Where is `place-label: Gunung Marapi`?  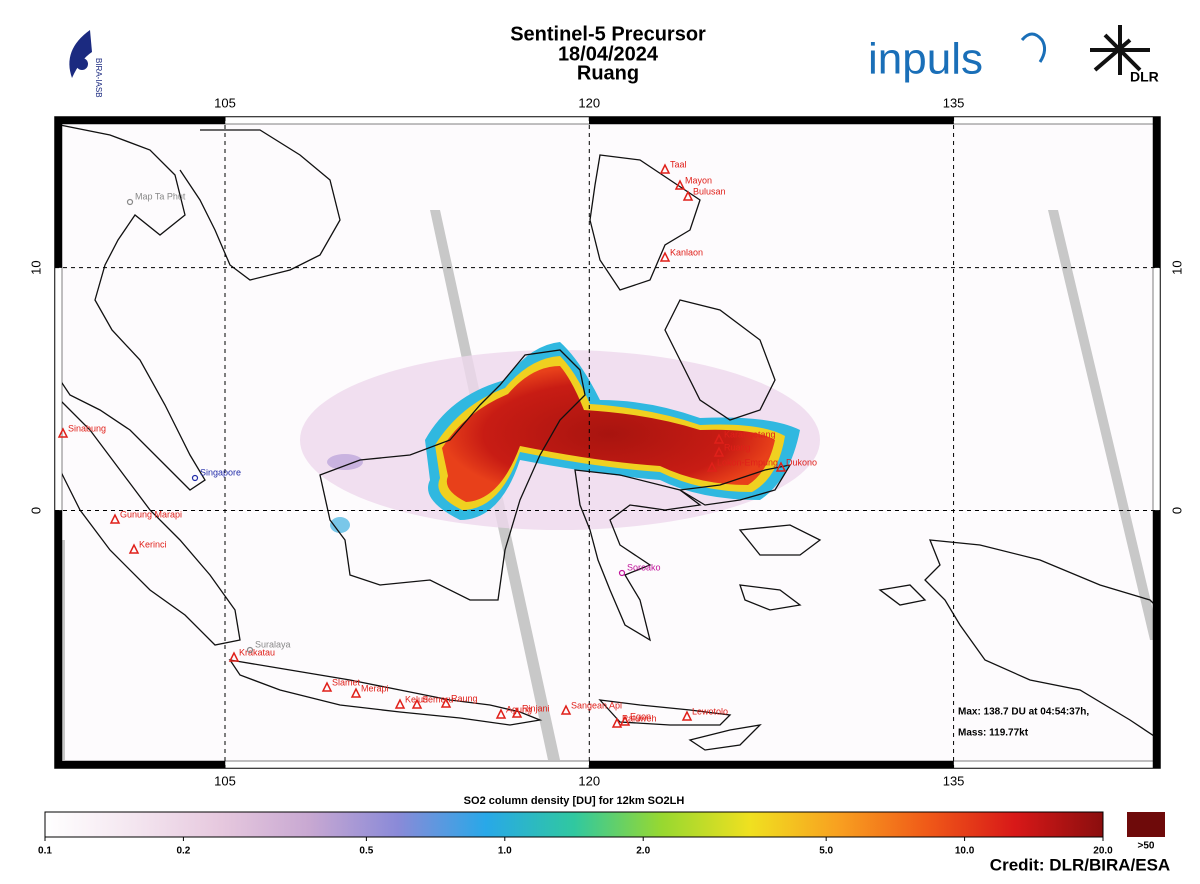 place-label: Gunung Marapi is located at coordinates (151, 514).